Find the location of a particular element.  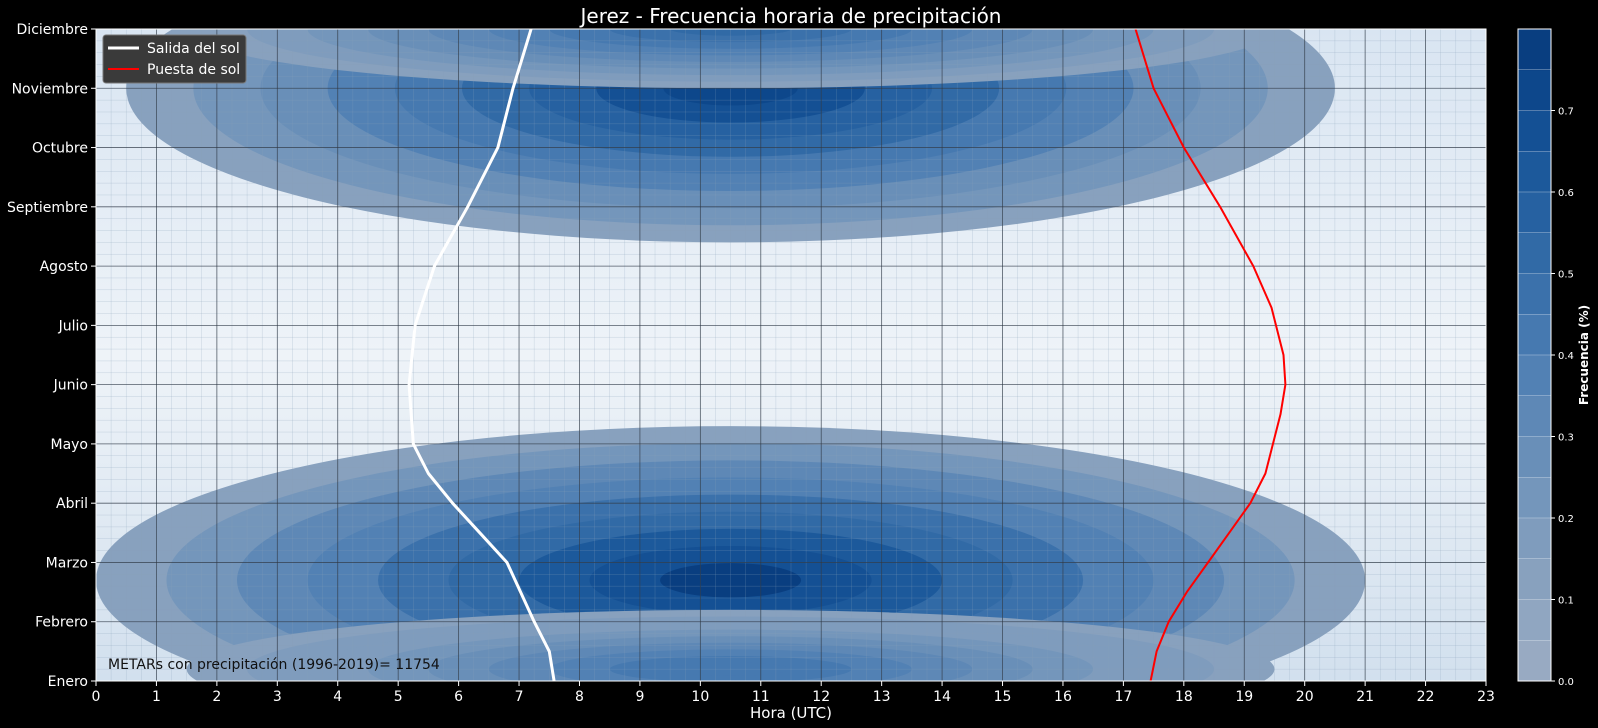

colorbar-tick-label: 0.3 is located at coordinates (1566, 438).